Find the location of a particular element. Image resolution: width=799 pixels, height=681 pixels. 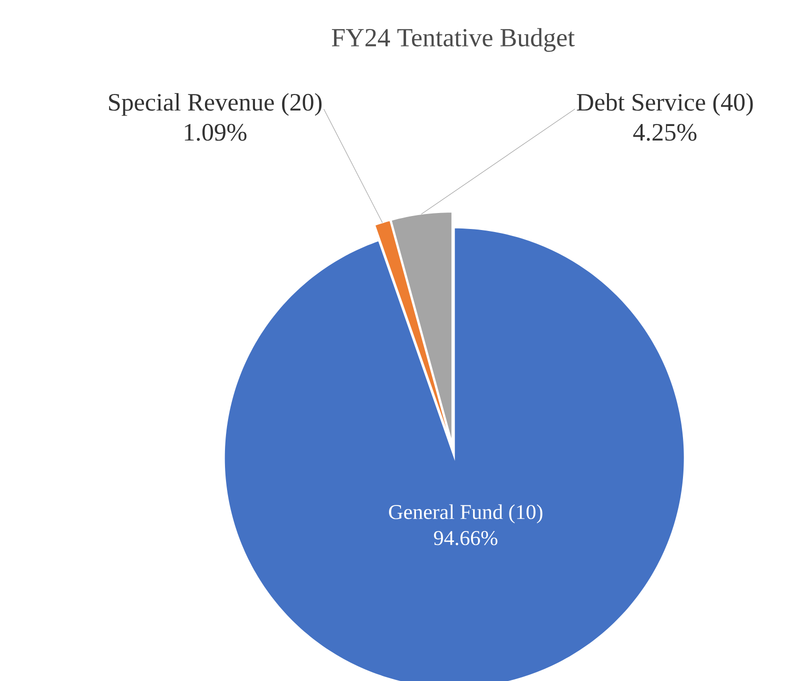

data-label: 4.25% is located at coordinates (664, 132).